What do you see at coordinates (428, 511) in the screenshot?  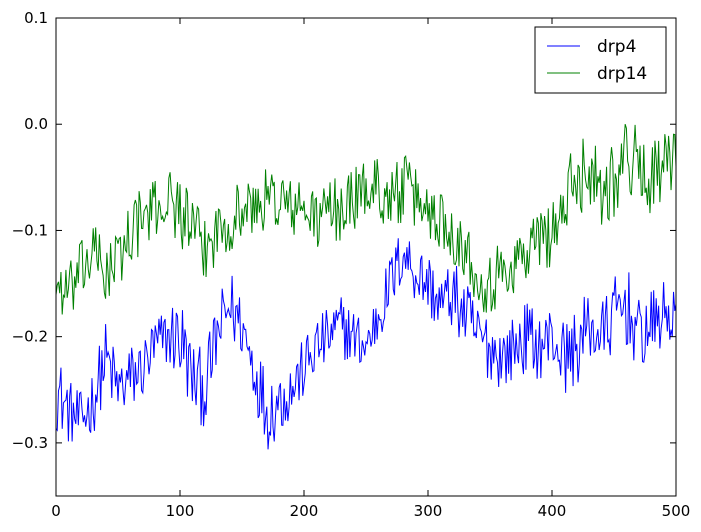 I see `x-tick-label: 300` at bounding box center [428, 511].